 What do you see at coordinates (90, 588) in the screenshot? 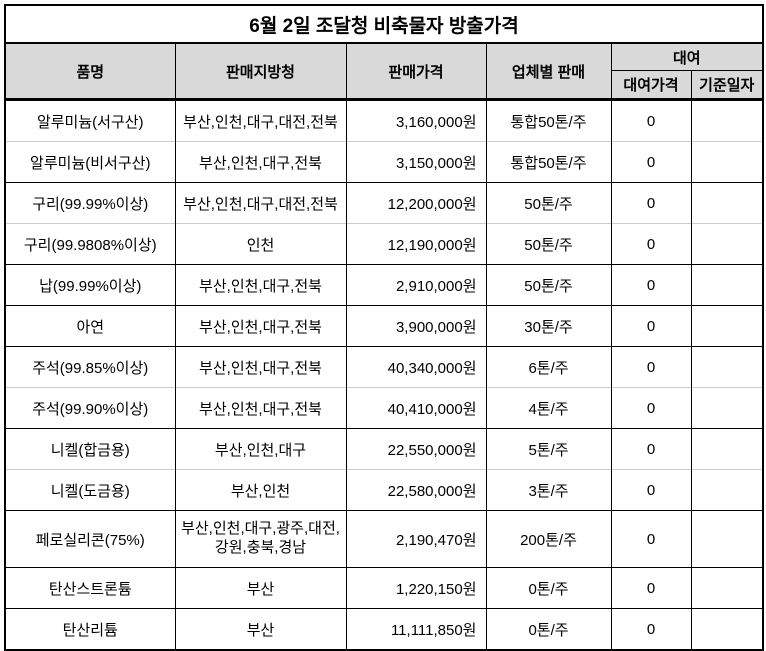
I see `product-name-cell: 탄산스트론튬` at bounding box center [90, 588].